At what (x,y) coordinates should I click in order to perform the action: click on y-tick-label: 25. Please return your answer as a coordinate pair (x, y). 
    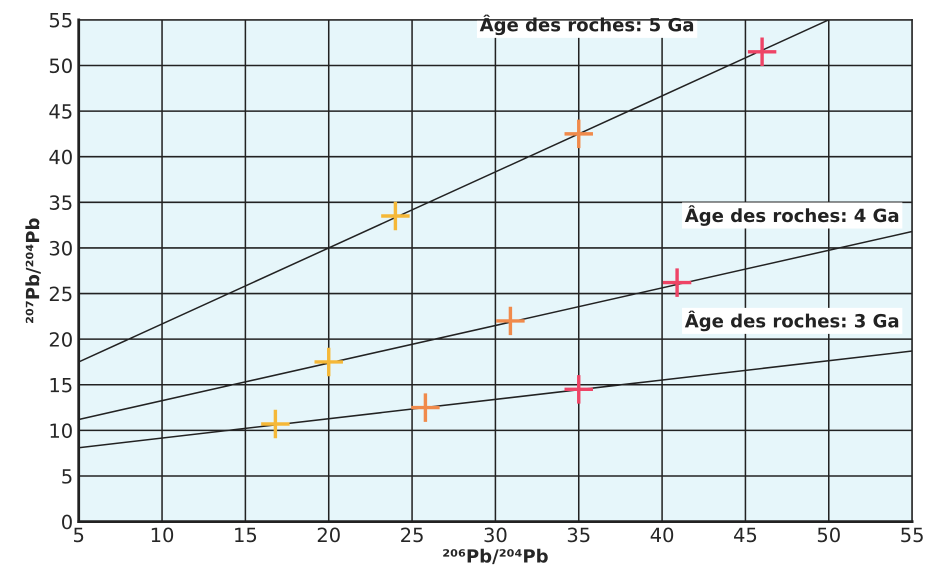
    Looking at the image, I should click on (61, 294).